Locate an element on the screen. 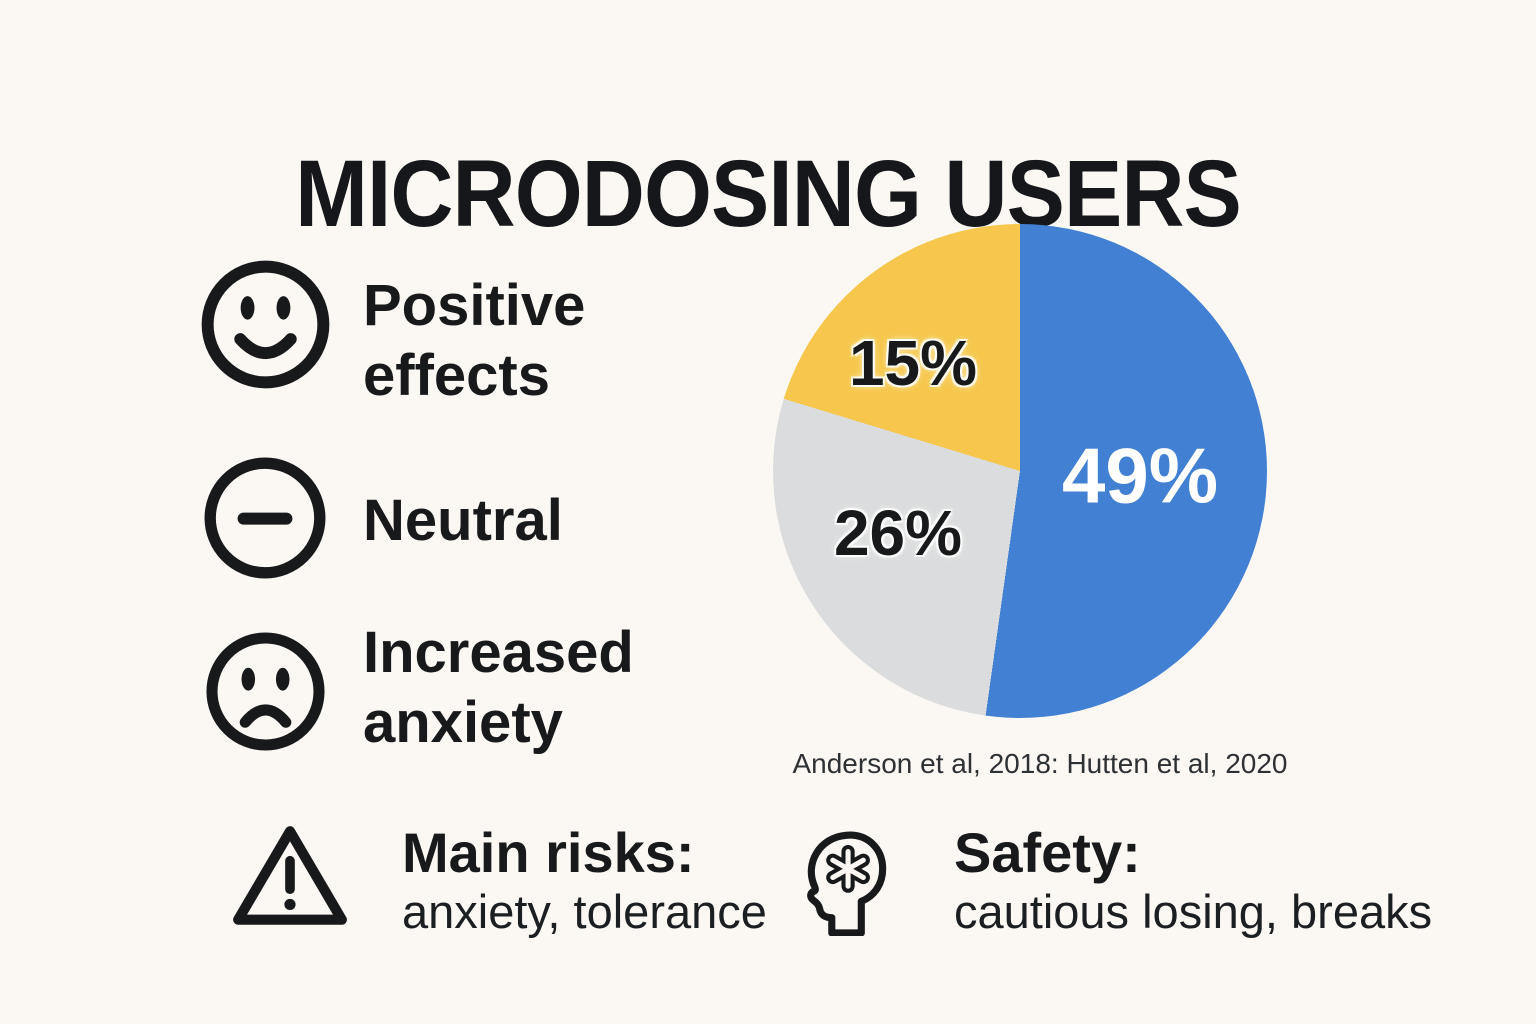  legend-label-increased-anxiety: Increased anxiety is located at coordinates (498, 687).